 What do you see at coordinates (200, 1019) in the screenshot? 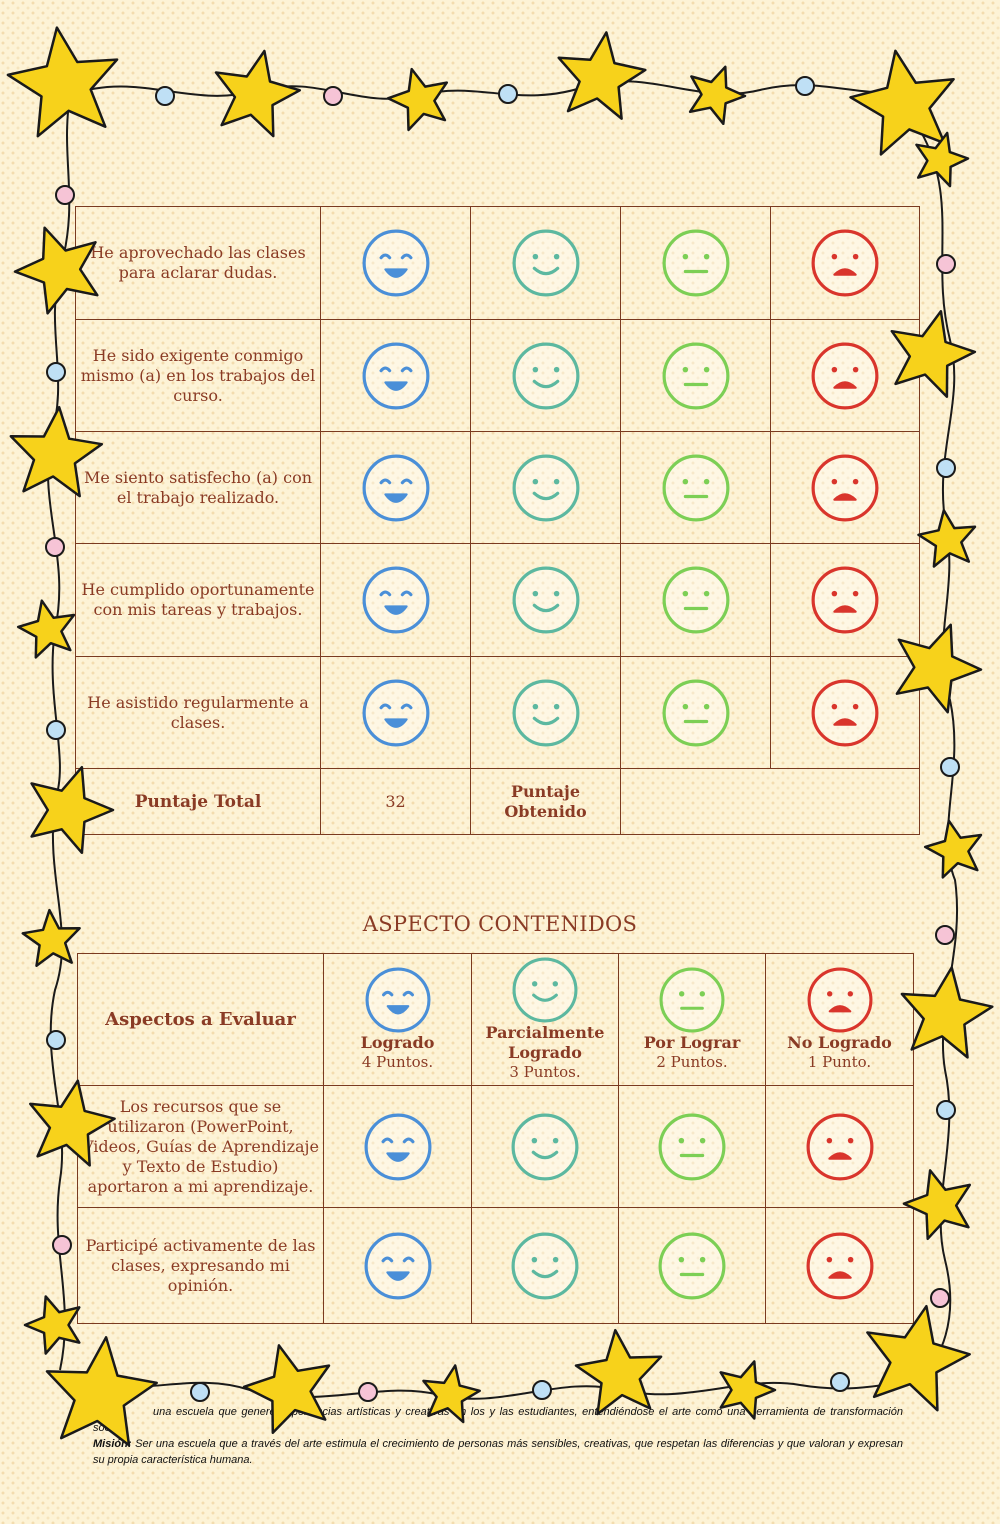
I see `aspects-header: Aspectos a Evaluar` at bounding box center [200, 1019].